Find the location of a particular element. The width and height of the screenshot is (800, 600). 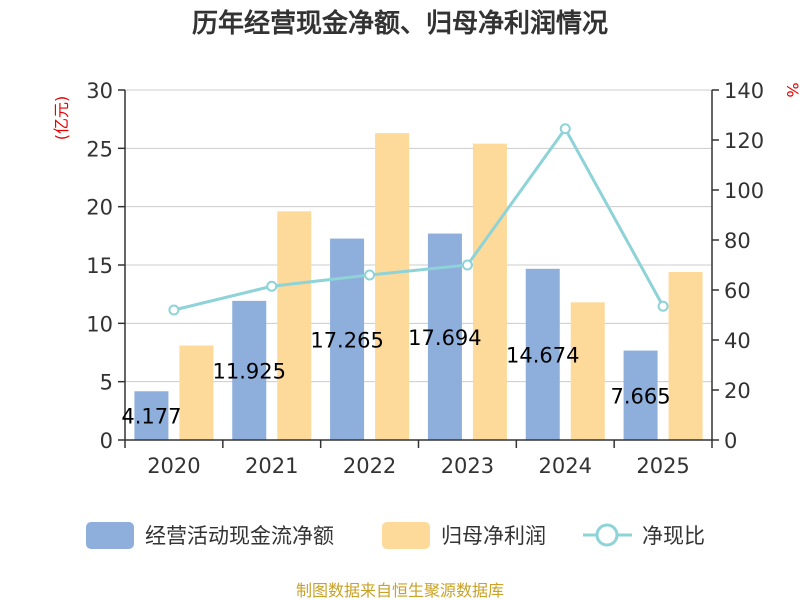

legend-swatch-profit is located at coordinates (406, 535).